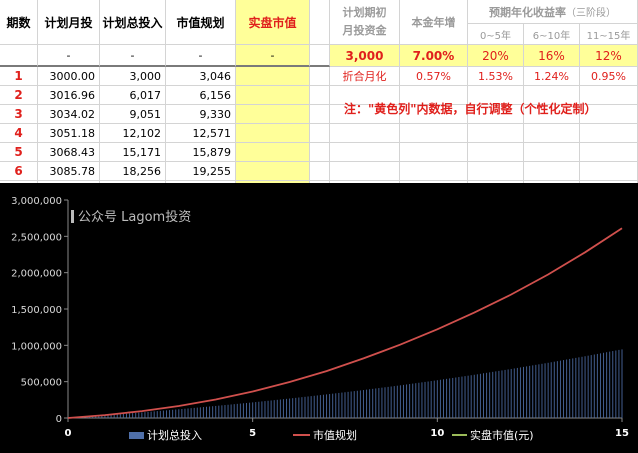 The height and width of the screenshot is (453, 638). What do you see at coordinates (36, 346) in the screenshot?
I see `y-tick-label: 1,000,000` at bounding box center [36, 346].